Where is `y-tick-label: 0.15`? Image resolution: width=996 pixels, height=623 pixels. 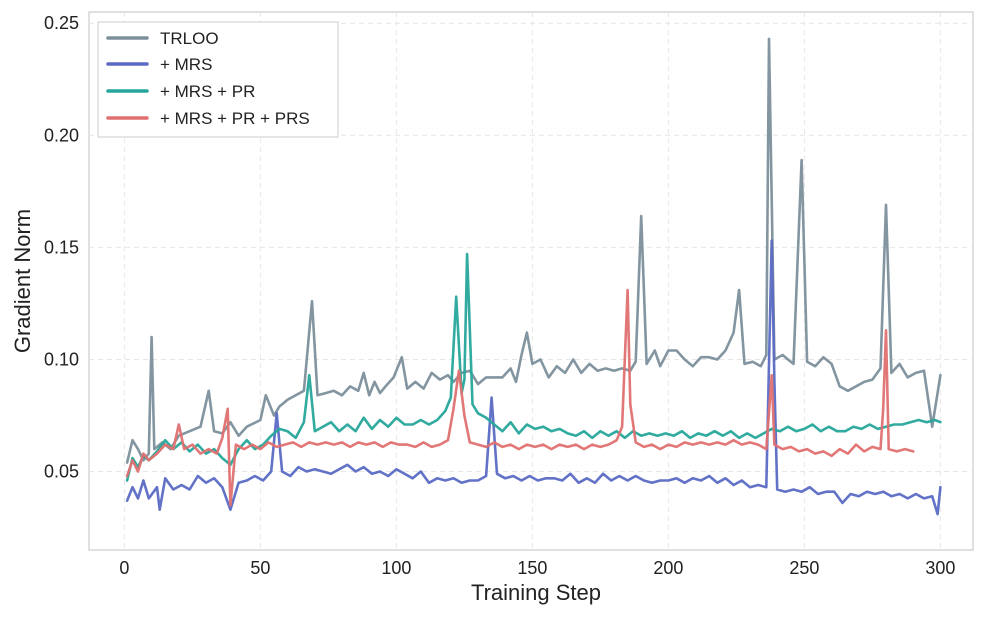 y-tick-label: 0.15 is located at coordinates (61, 247).